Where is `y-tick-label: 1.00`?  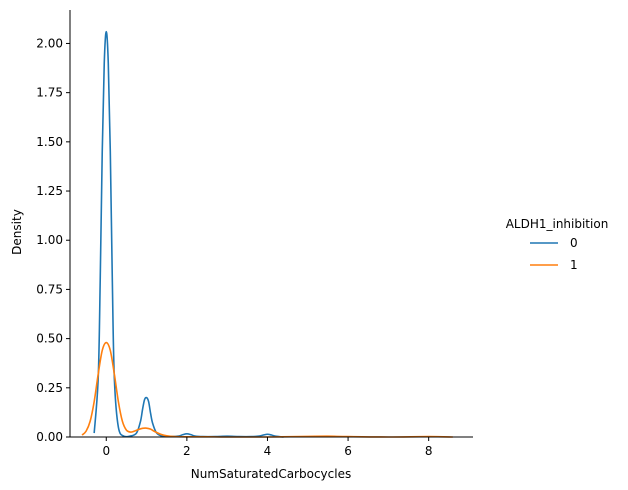 y-tick-label: 1.00 is located at coordinates (49, 240).